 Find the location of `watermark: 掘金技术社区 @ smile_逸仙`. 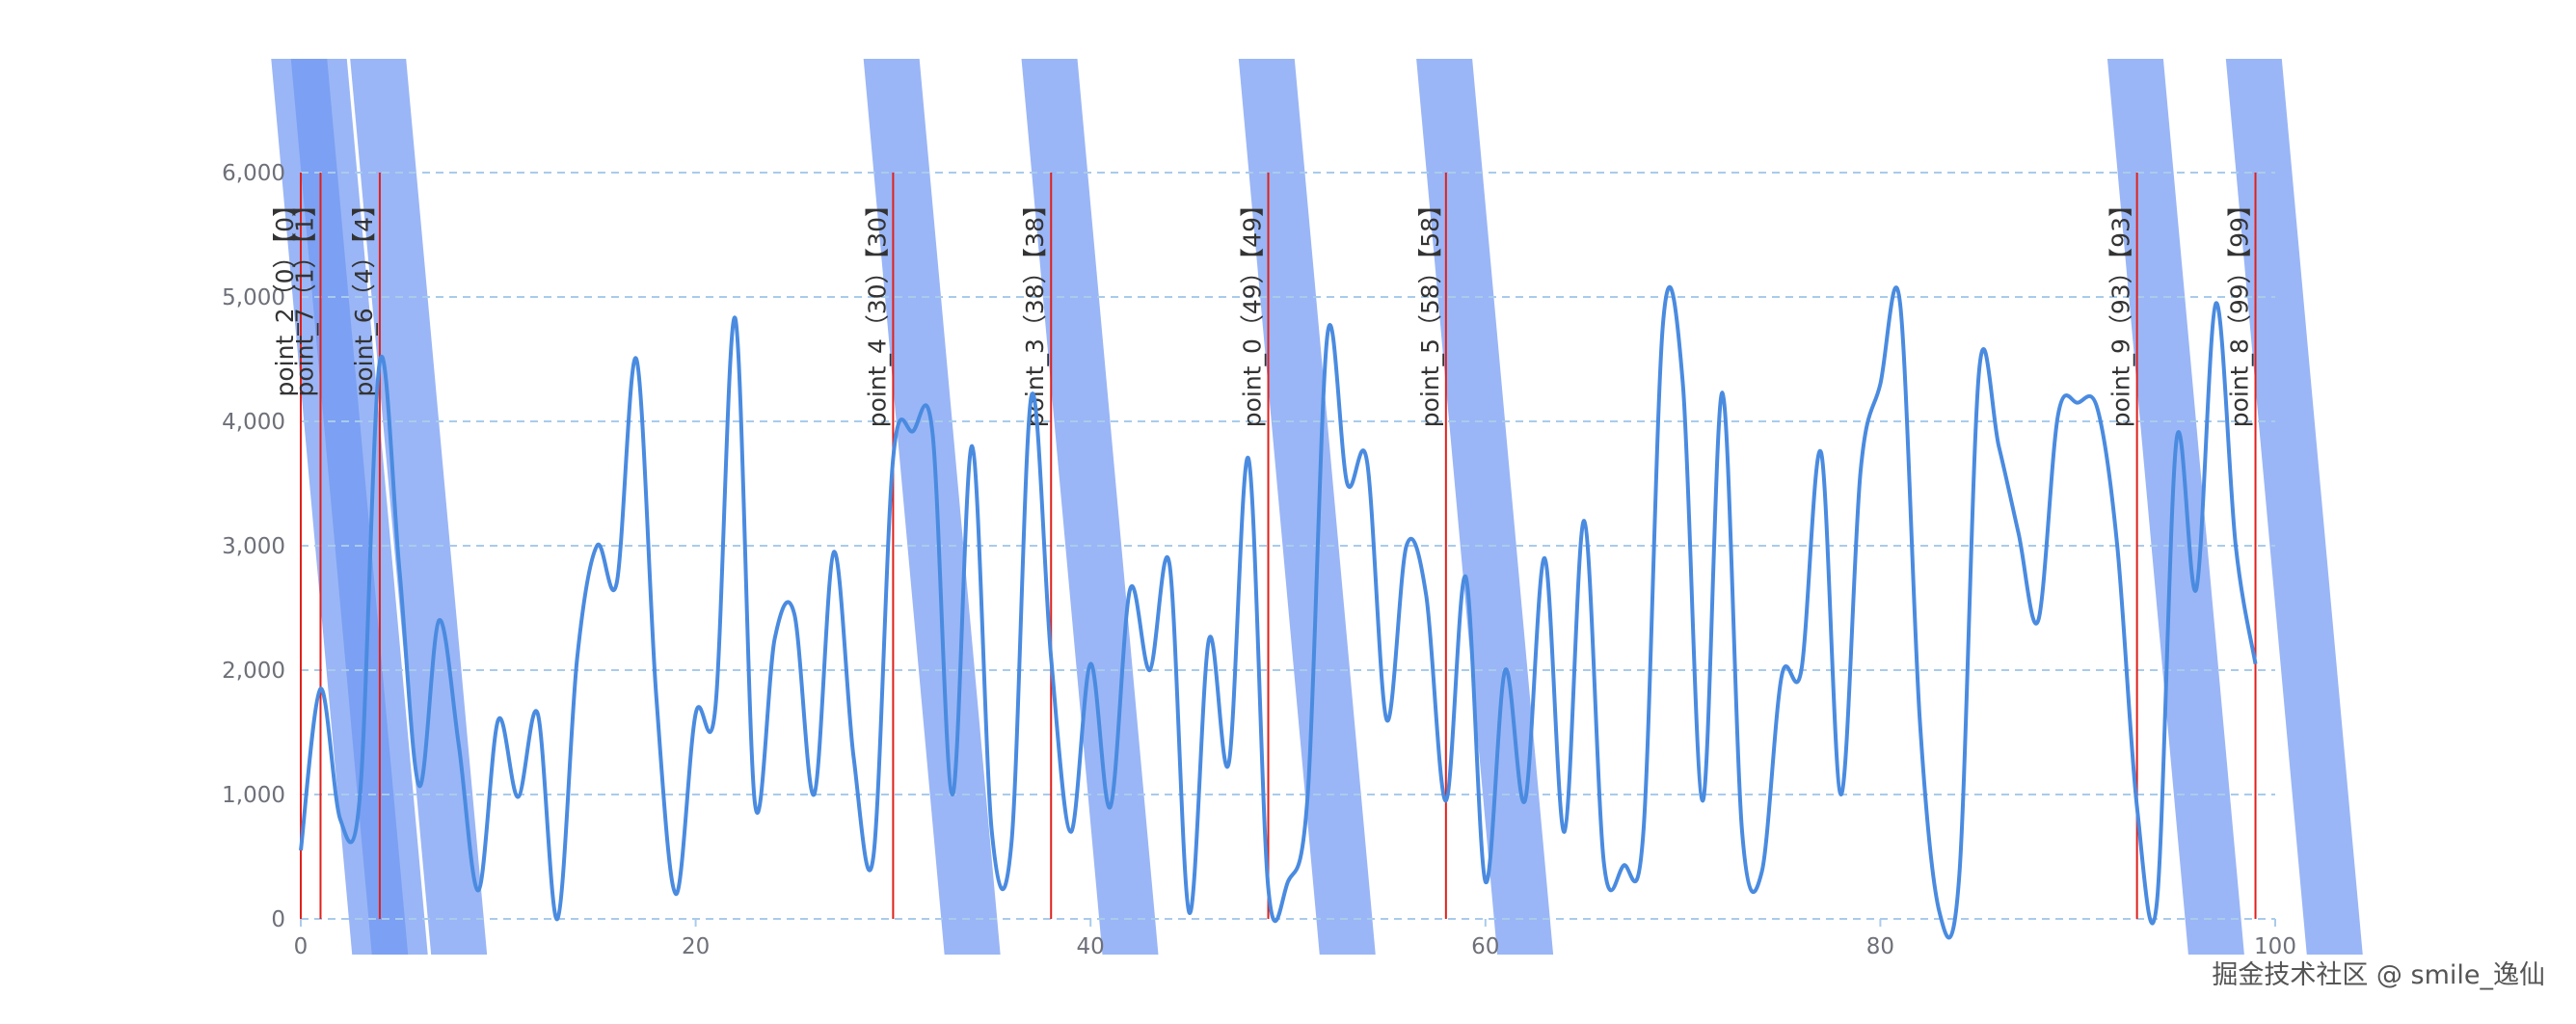

watermark: 掘金技术社区 @ smile_逸仙 is located at coordinates (2378, 975).